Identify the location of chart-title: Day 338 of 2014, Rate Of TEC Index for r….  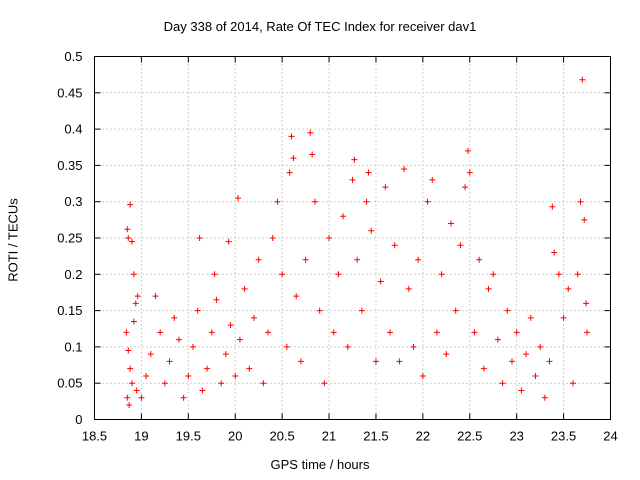
(320, 26).